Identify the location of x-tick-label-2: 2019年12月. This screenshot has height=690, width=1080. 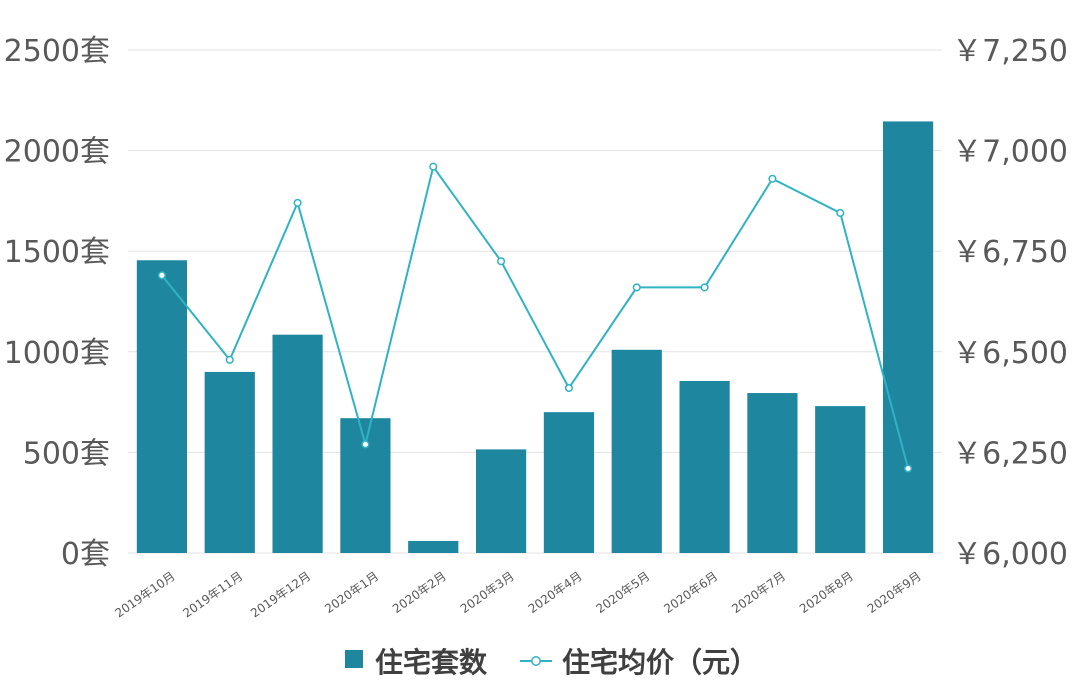
(280, 595).